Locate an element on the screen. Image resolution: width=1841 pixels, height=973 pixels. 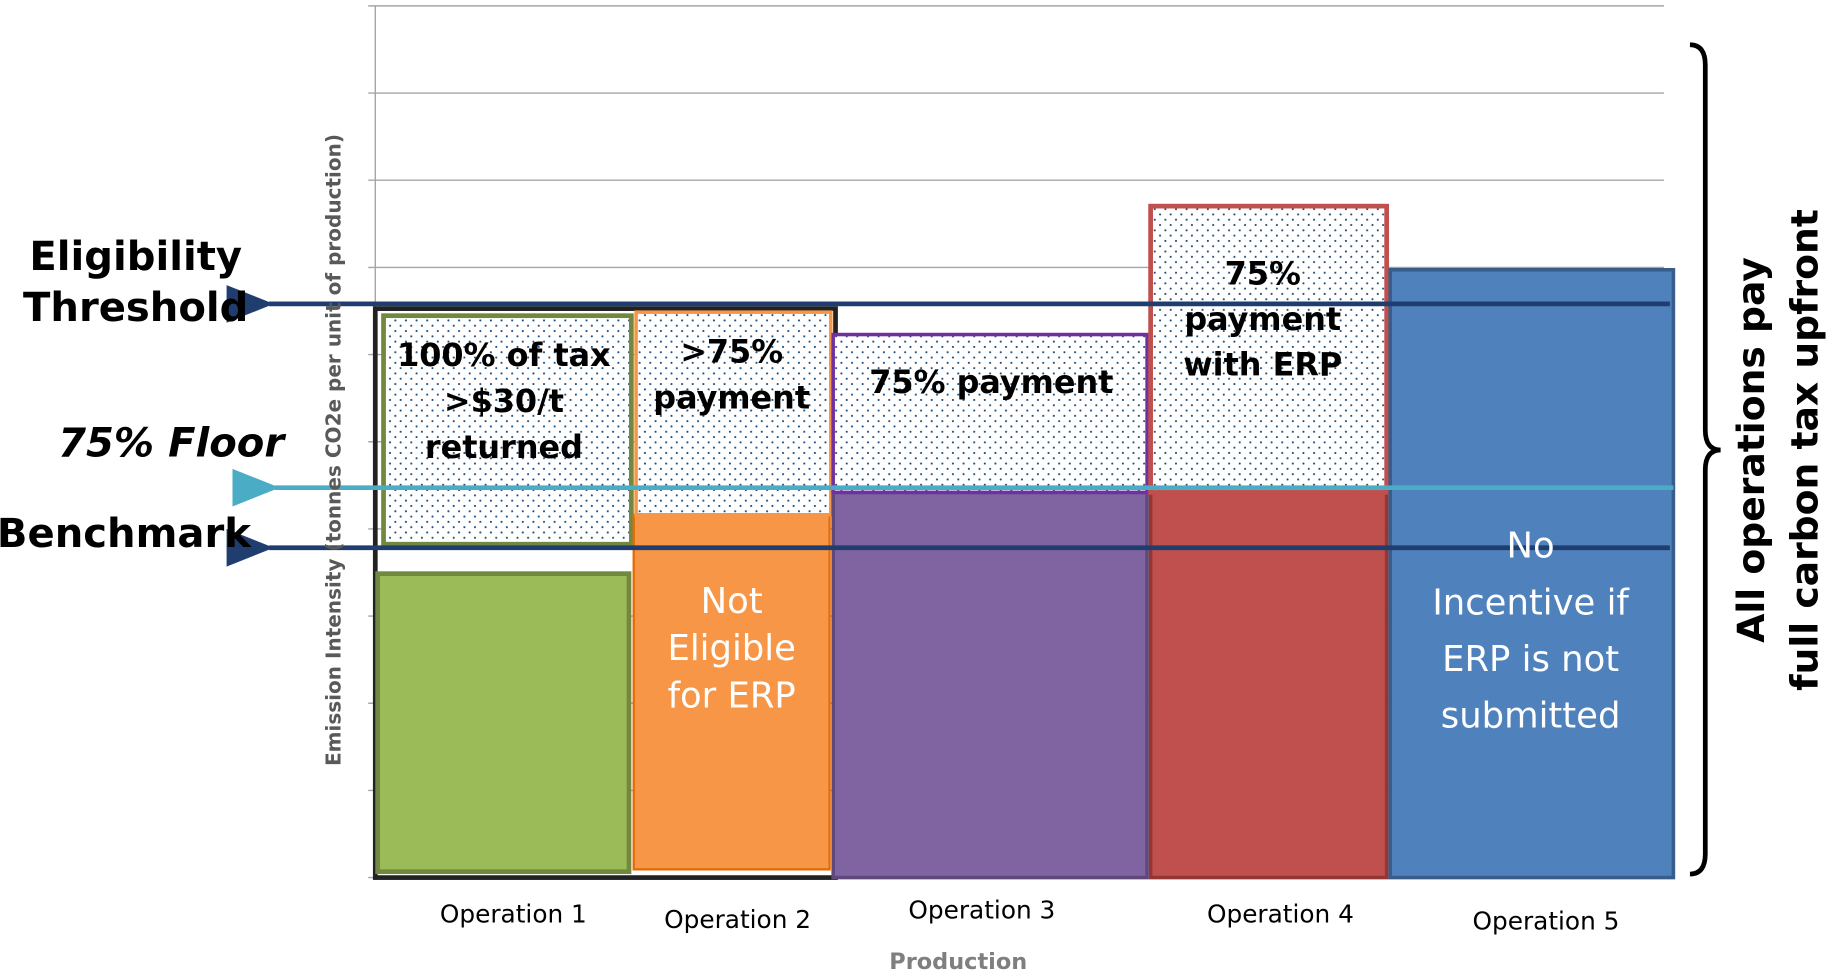
category-label: Operation 2 is located at coordinates (737, 919).